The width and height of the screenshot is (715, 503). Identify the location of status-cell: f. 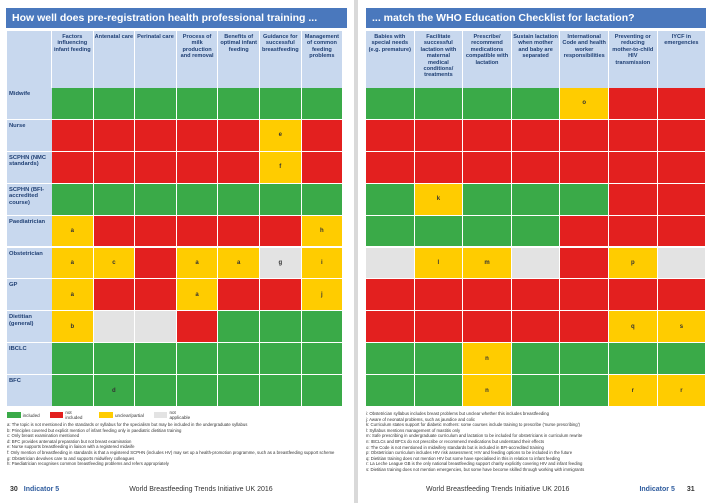
(281, 167).